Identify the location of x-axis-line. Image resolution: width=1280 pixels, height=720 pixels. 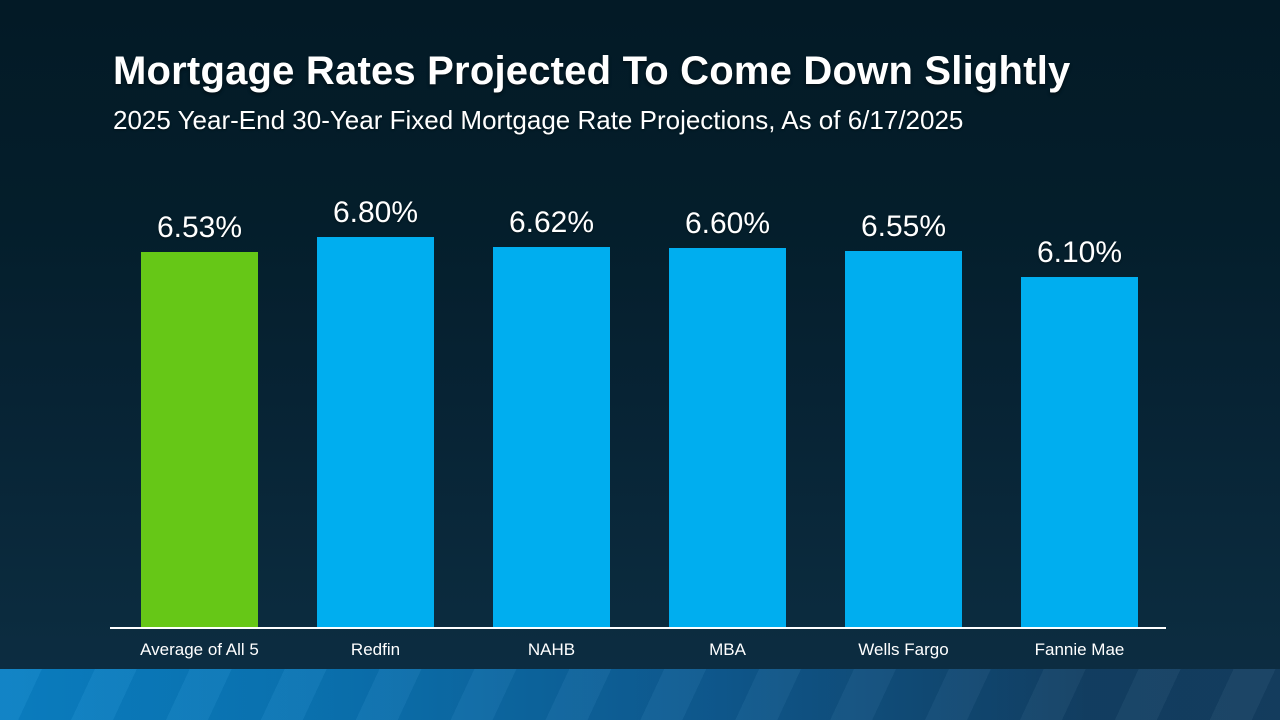
(638, 628).